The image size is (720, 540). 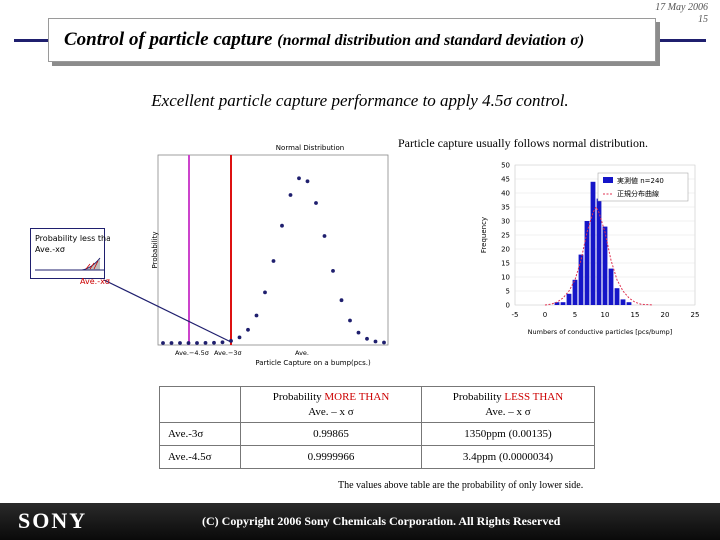 What do you see at coordinates (478, 396) in the screenshot?
I see `header-less-pre: Probability` at bounding box center [478, 396].